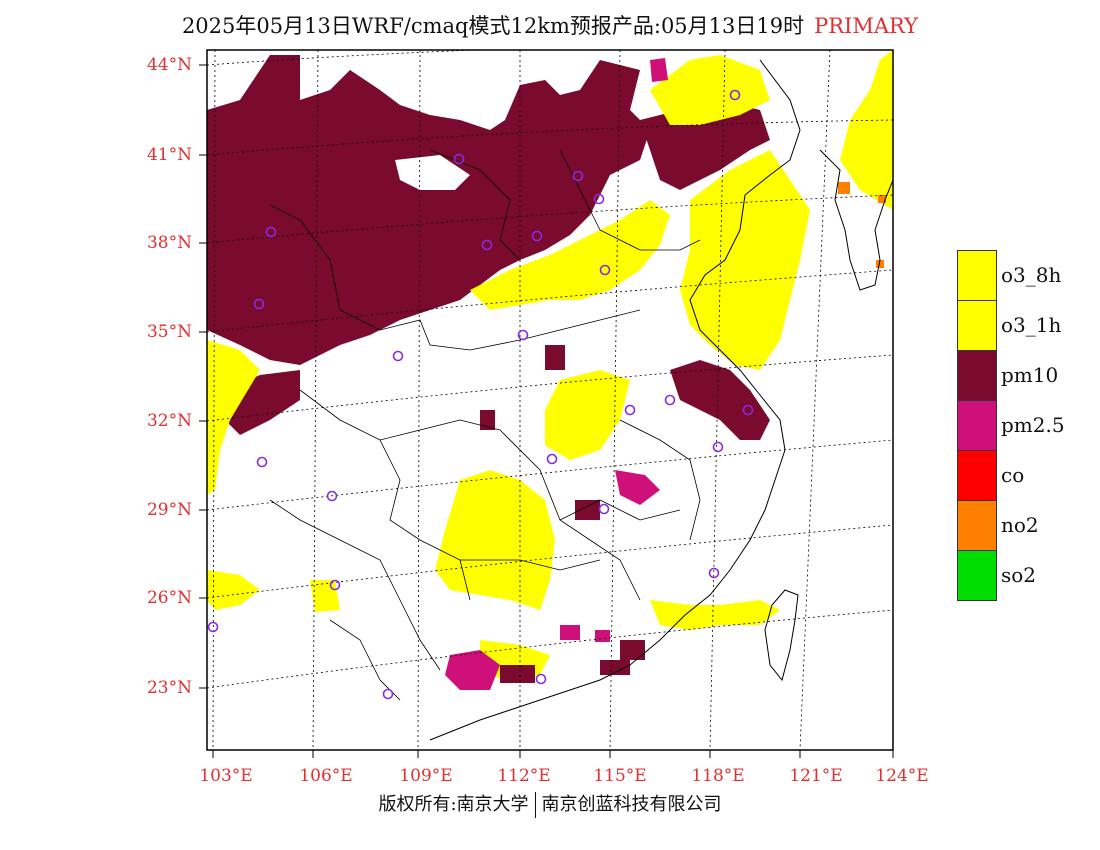  What do you see at coordinates (326, 776) in the screenshot?
I see `lon-label-106: 106°E` at bounding box center [326, 776].